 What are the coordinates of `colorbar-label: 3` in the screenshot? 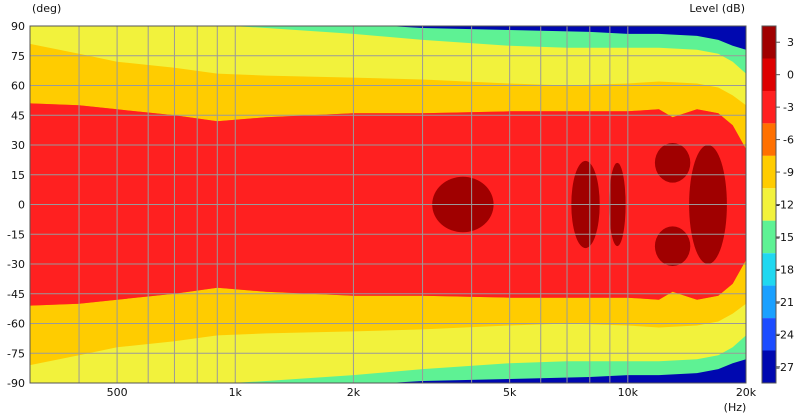 It's located at (790, 42).